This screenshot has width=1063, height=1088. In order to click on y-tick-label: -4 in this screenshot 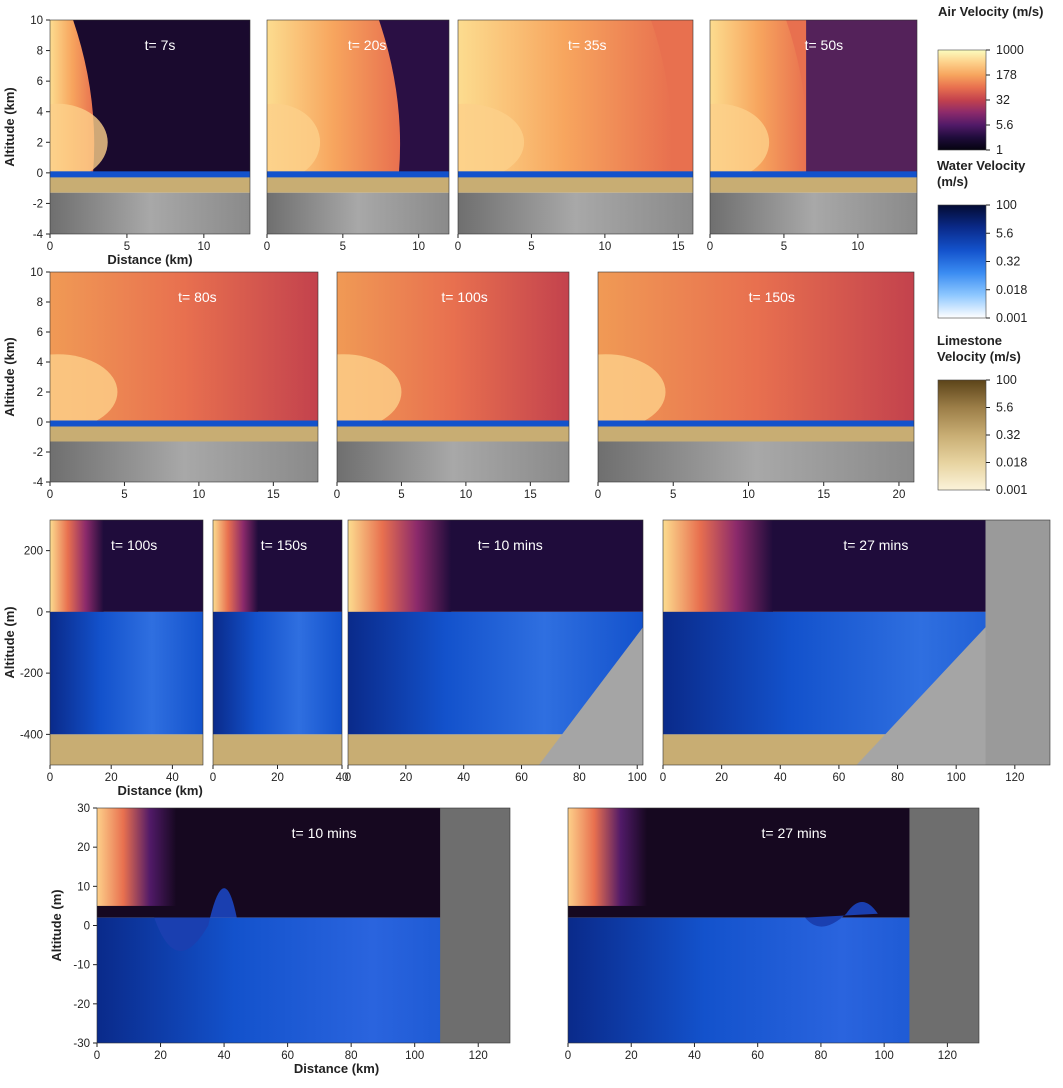, I will do `click(38, 483)`.